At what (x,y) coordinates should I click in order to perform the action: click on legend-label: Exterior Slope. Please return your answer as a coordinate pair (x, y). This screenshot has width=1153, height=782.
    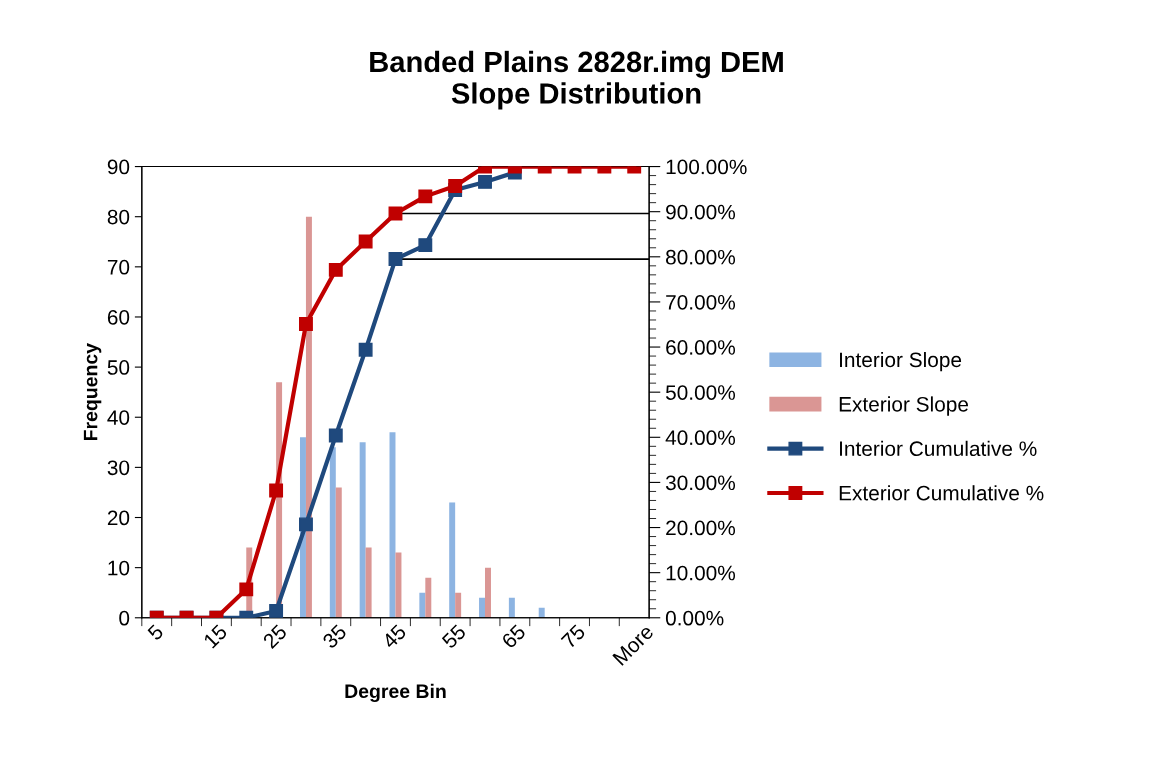
    Looking at the image, I should click on (904, 406).